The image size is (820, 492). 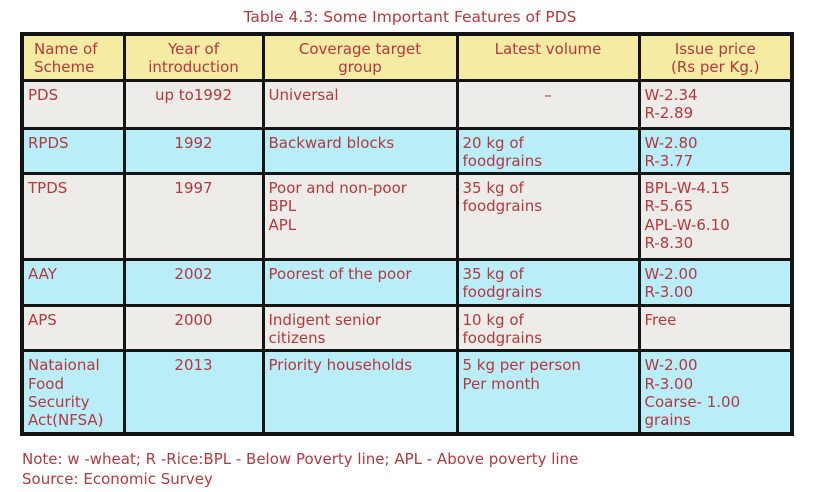 I want to click on source-line: Source: Economic Survey, so click(x=117, y=478).